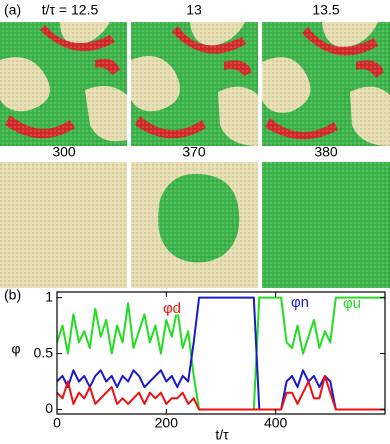 The height and width of the screenshot is (444, 390). Describe the element at coordinates (15, 349) in the screenshot. I see `y-axis-label: φ` at that location.